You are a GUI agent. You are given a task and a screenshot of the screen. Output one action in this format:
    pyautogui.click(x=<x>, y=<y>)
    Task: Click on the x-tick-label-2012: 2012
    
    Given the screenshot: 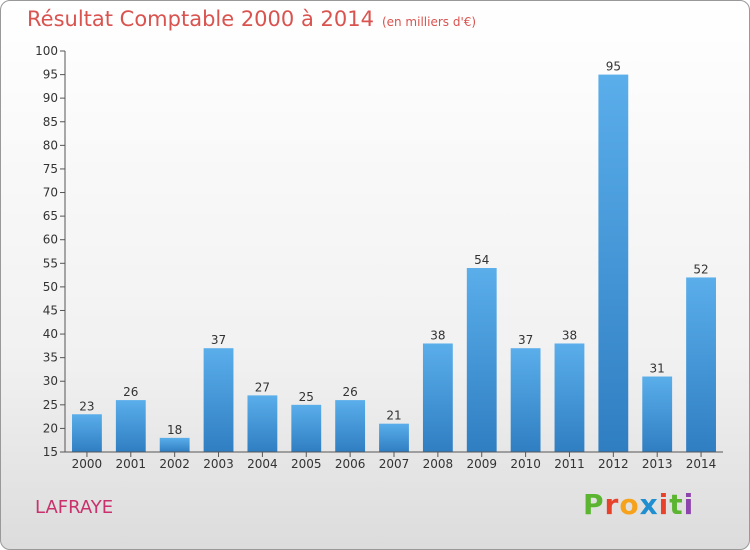 What is the action you would take?
    pyautogui.click(x=613, y=464)
    